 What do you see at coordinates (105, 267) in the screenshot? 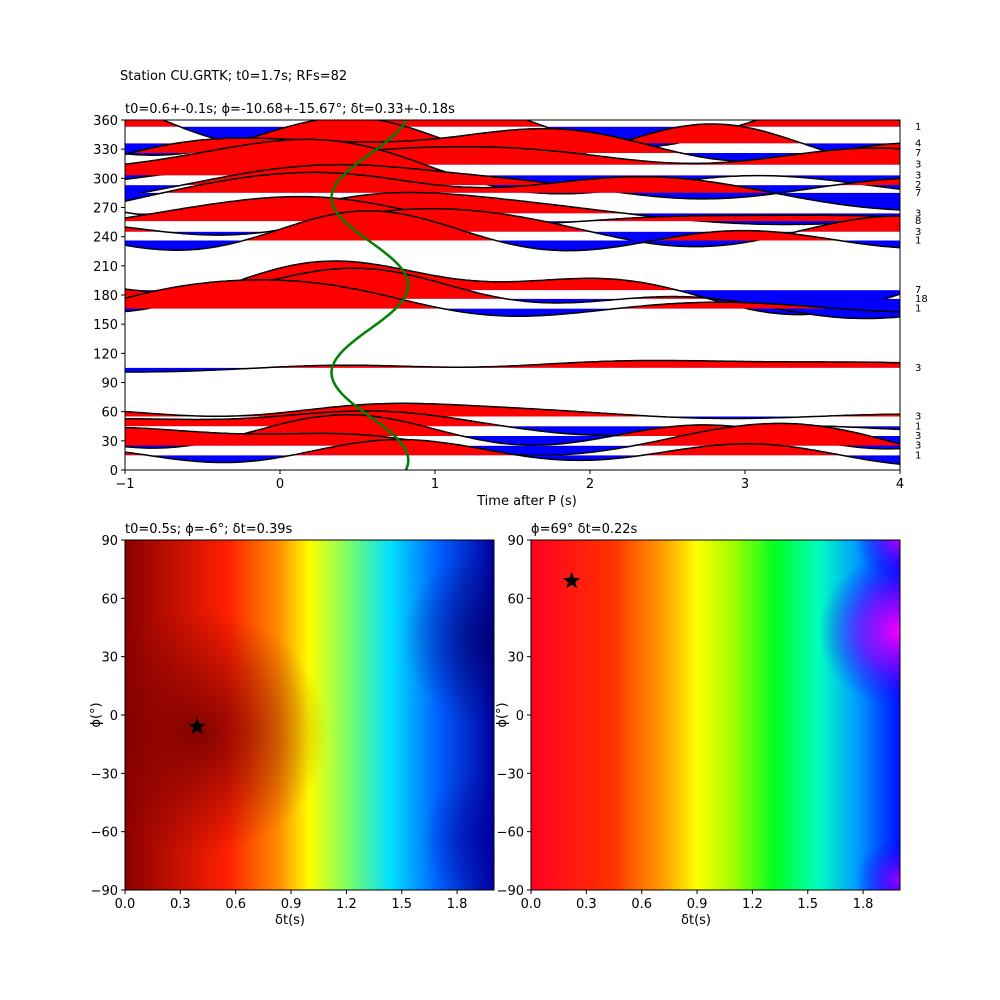
I see `y-tick-label: 210` at bounding box center [105, 267].